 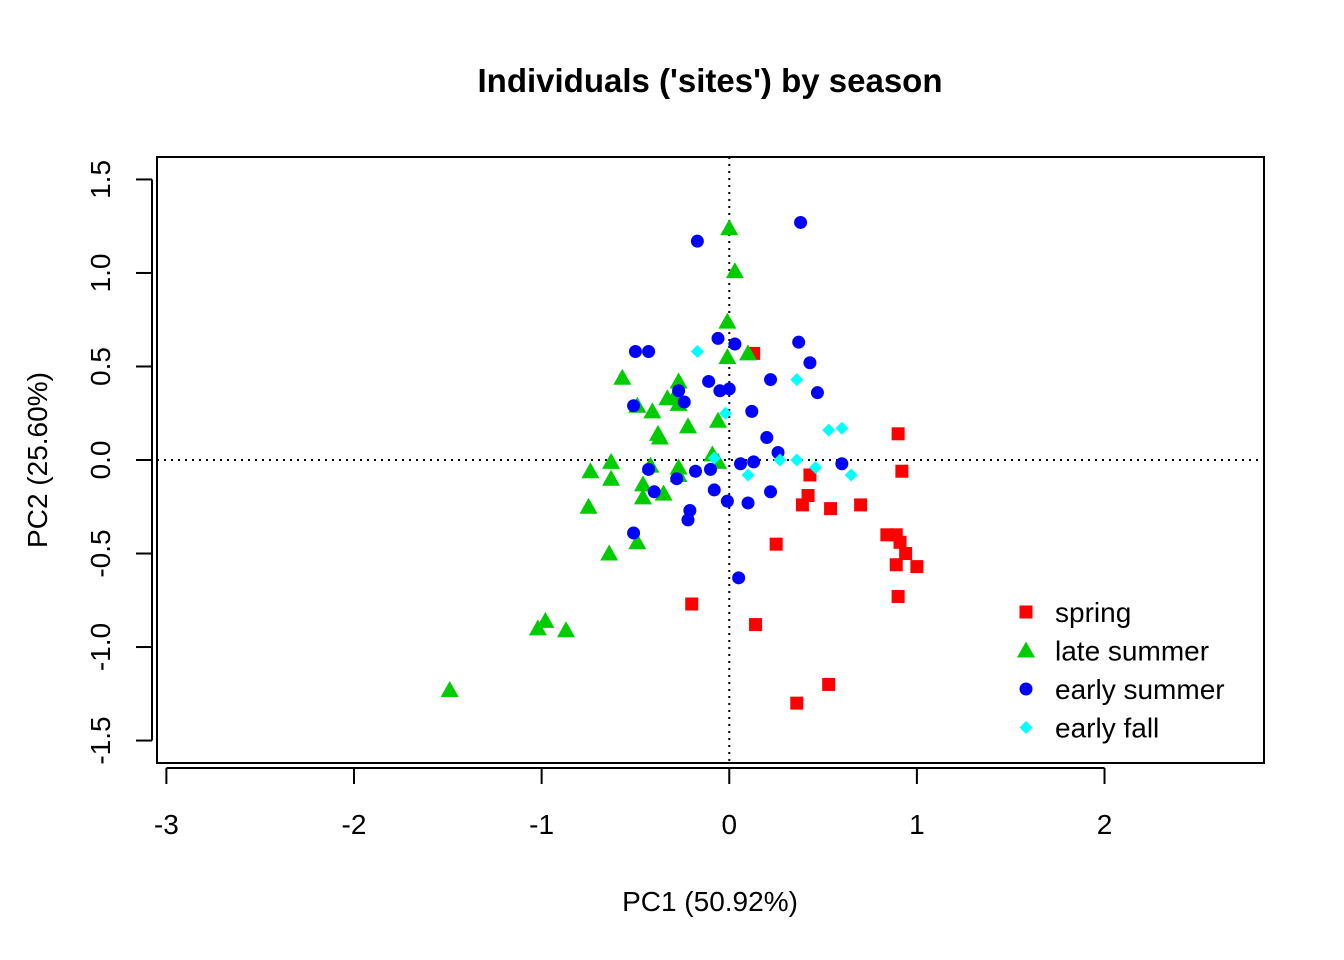 What do you see at coordinates (541, 824) in the screenshot?
I see `x-tick-label: -1` at bounding box center [541, 824].